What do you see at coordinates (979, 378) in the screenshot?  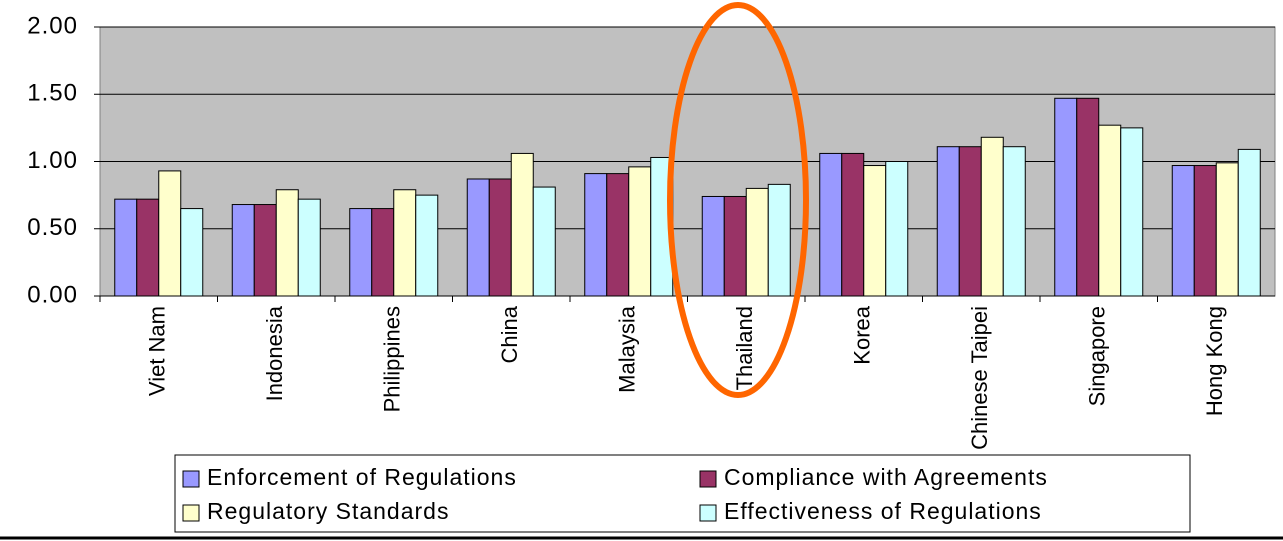 I see `x-tick-label: Chinese Taipei` at bounding box center [979, 378].